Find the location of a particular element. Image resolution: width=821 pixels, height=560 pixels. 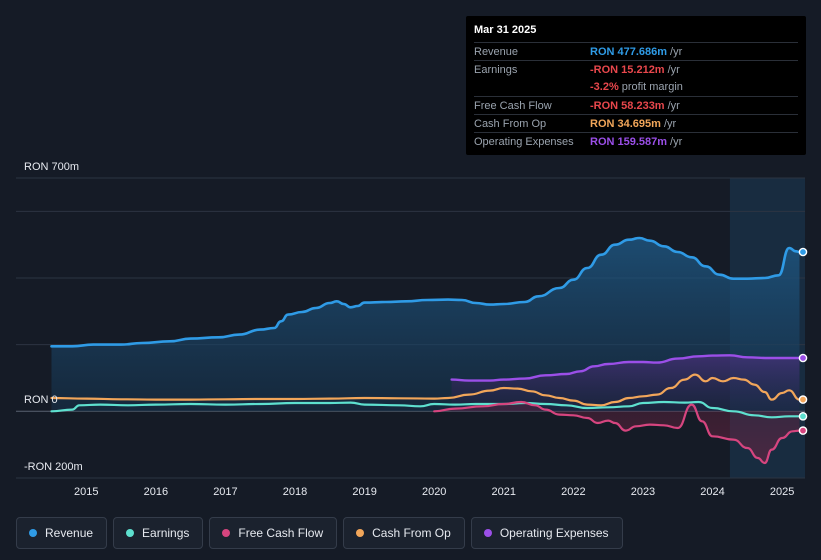

x-tick-label: 2024 is located at coordinates (712, 492).